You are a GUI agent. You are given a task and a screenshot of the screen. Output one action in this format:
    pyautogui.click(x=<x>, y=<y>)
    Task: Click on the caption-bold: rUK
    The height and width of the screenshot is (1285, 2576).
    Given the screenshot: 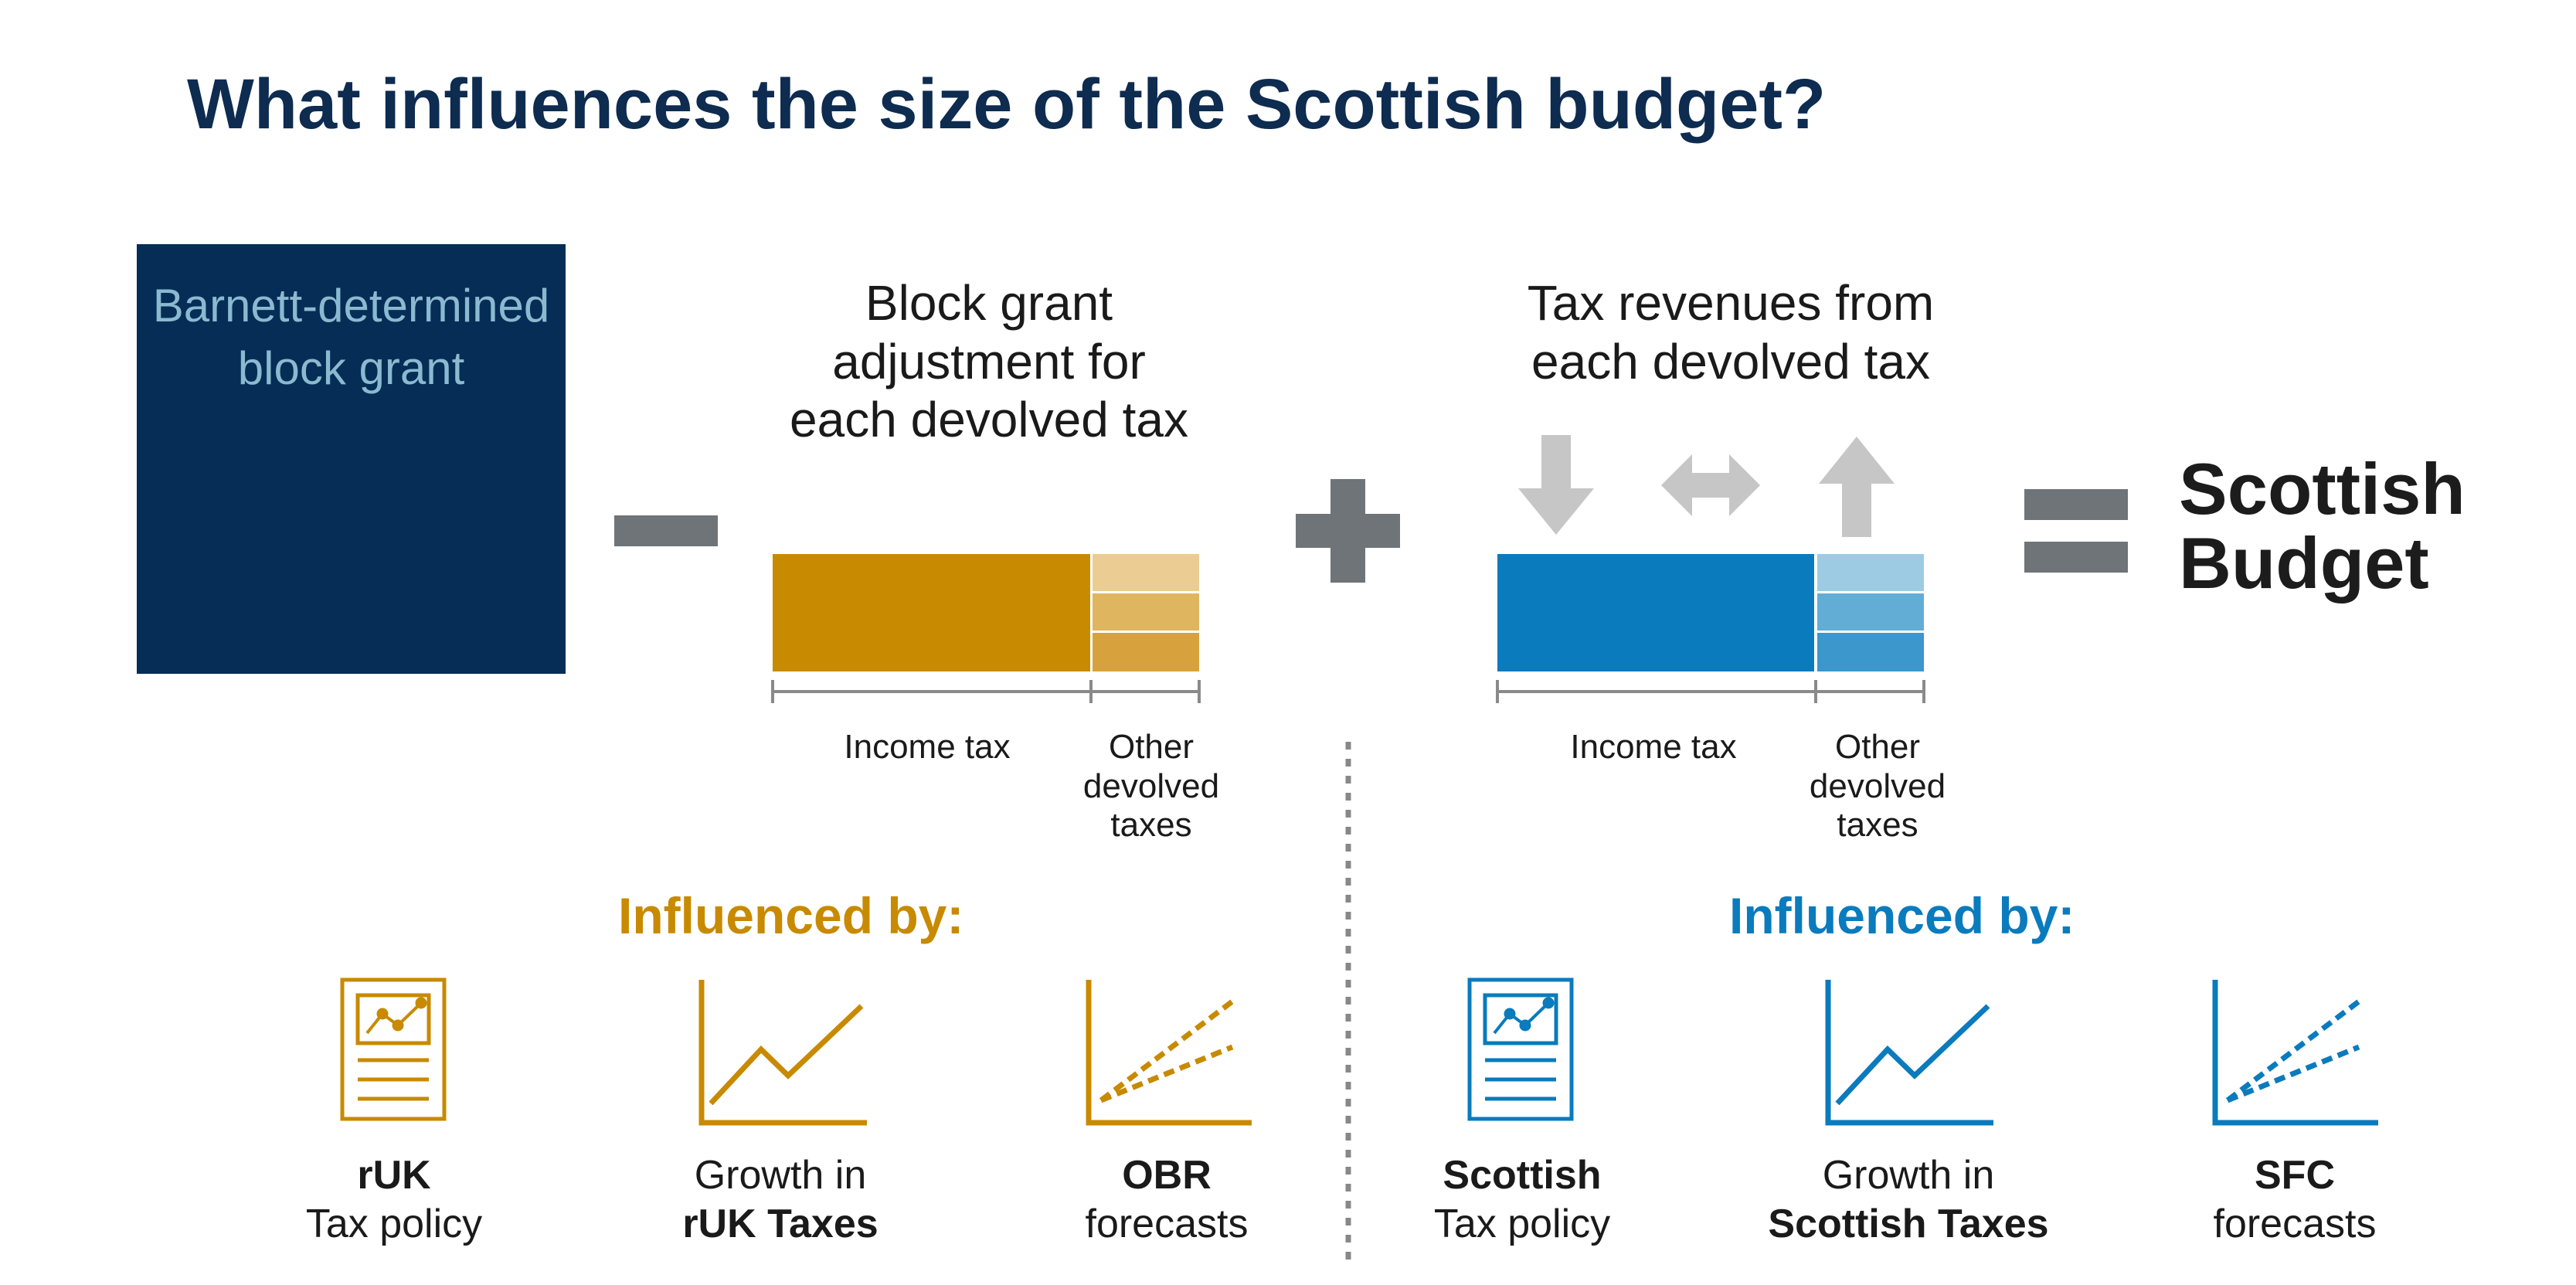 What is the action you would take?
    pyautogui.click(x=394, y=1175)
    